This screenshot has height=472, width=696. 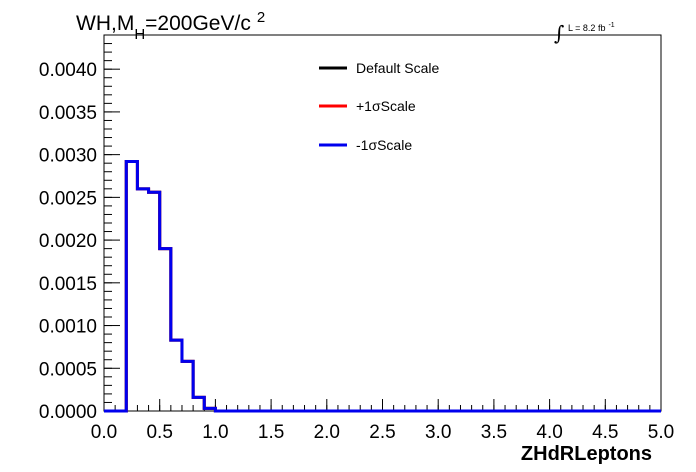 What do you see at coordinates (386, 106) in the screenshot?
I see `legend-label-plus-sigma: +1σScale` at bounding box center [386, 106].